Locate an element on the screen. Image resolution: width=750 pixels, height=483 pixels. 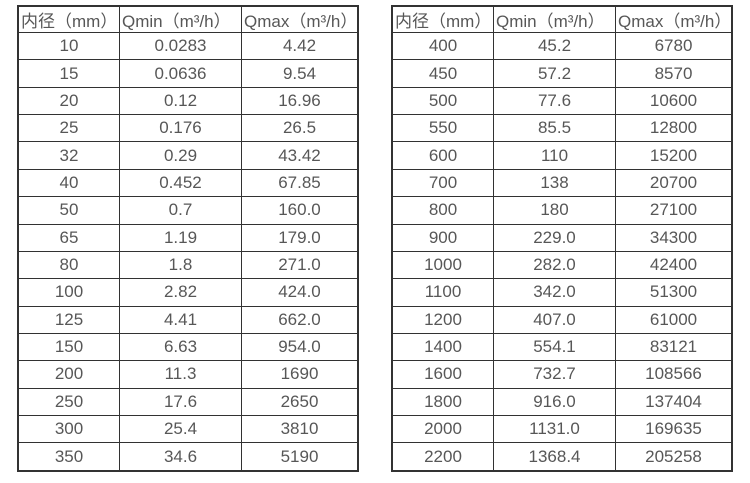
table-row: 1100 342.0 51300 is located at coordinates (562, 292).